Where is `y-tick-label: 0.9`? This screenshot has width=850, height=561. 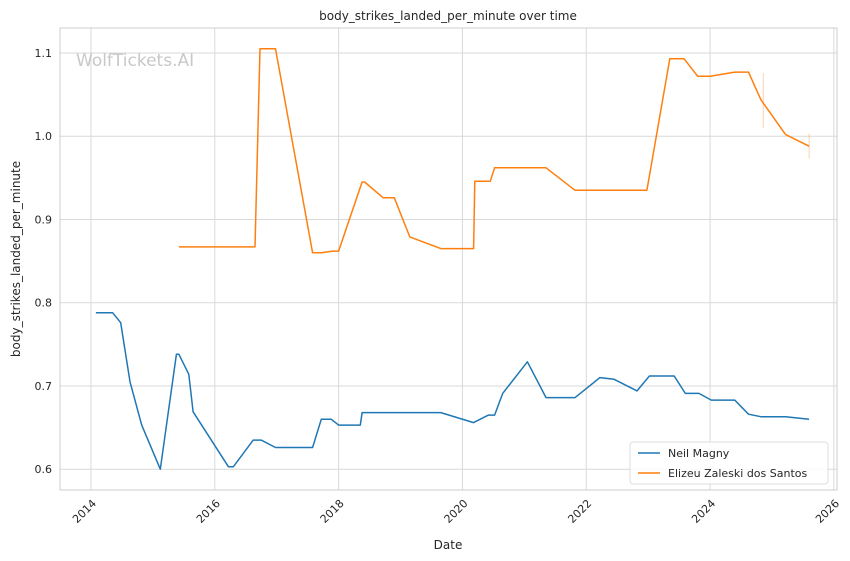
y-tick-label: 0.9 is located at coordinates (44, 219).